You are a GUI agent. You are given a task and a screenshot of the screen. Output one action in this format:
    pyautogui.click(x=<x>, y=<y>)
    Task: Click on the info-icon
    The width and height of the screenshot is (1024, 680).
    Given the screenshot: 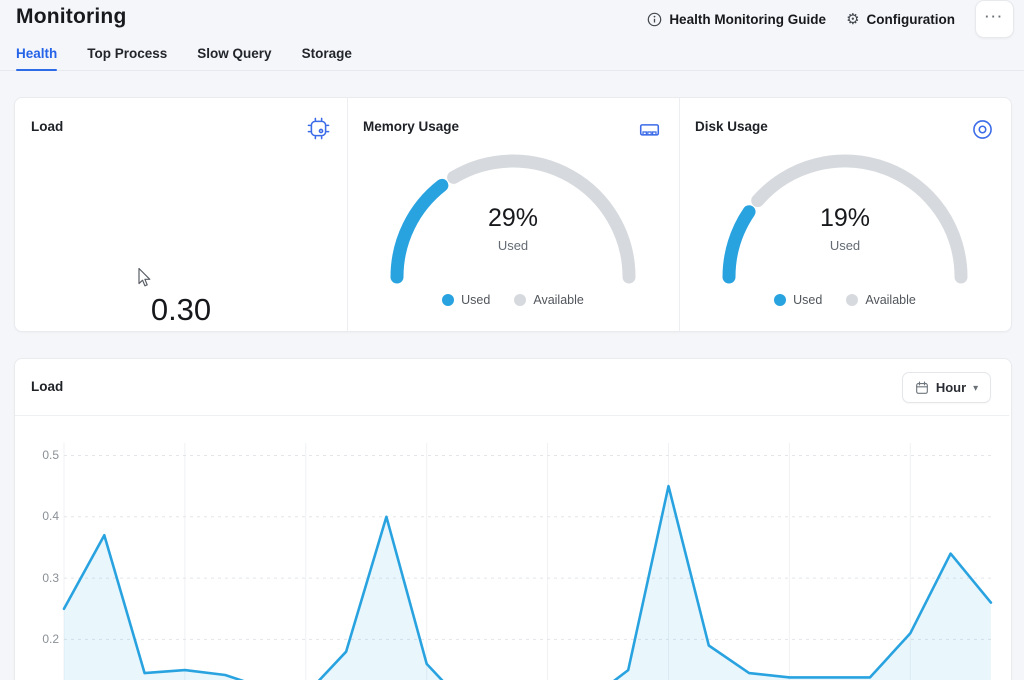 What is the action you would take?
    pyautogui.click(x=655, y=19)
    